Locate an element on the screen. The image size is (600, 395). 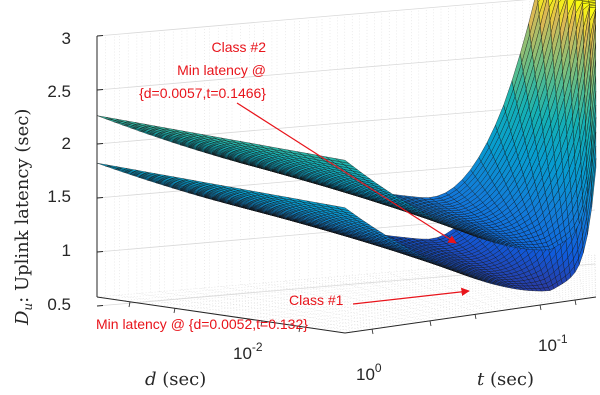
z-tick-label: 1.5 is located at coordinates (59, 196).